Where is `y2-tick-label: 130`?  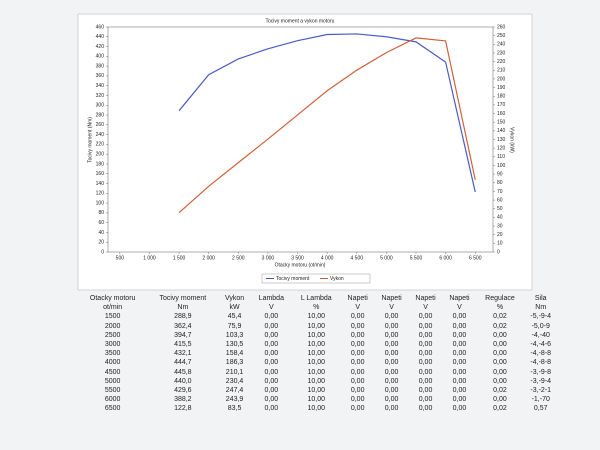 y2-tick-label: 130 is located at coordinates (501, 140).